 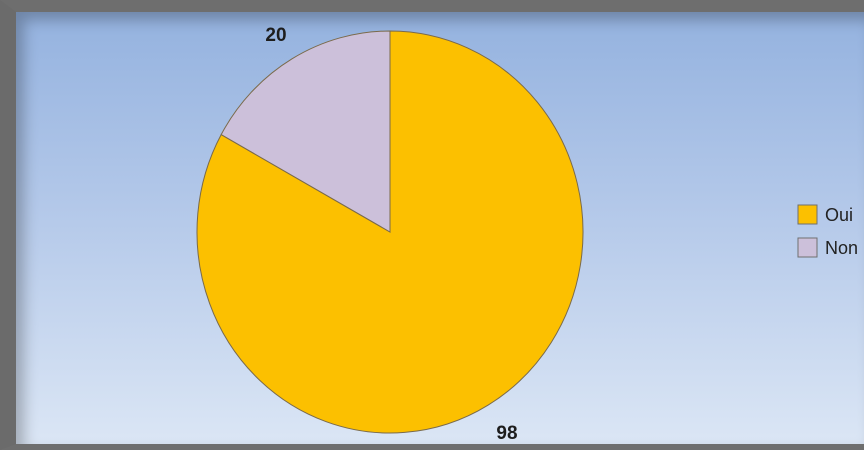 I want to click on legend-label-non: Non, so click(x=841, y=248).